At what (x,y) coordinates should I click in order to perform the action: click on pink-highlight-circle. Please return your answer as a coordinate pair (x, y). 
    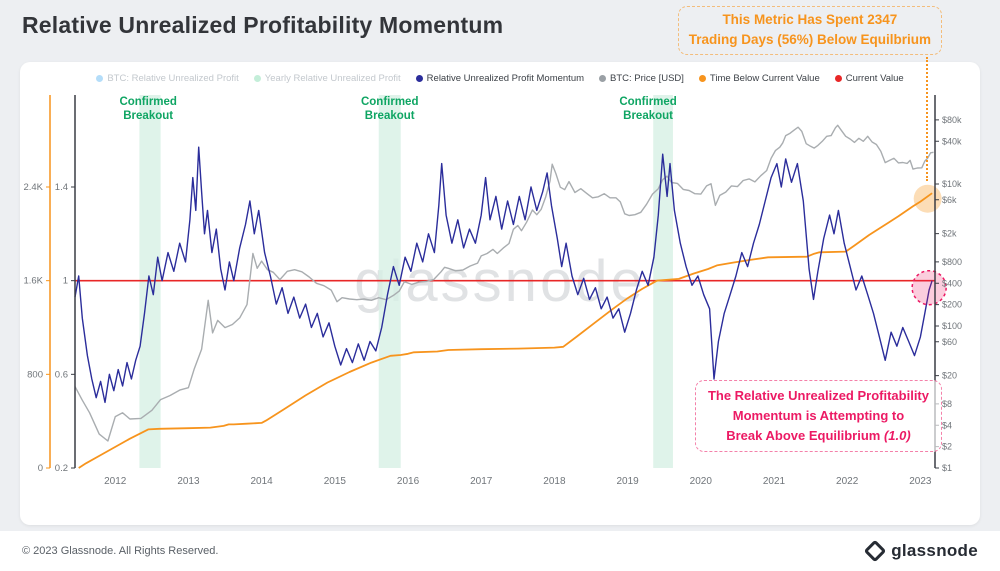
    Looking at the image, I should click on (929, 287).